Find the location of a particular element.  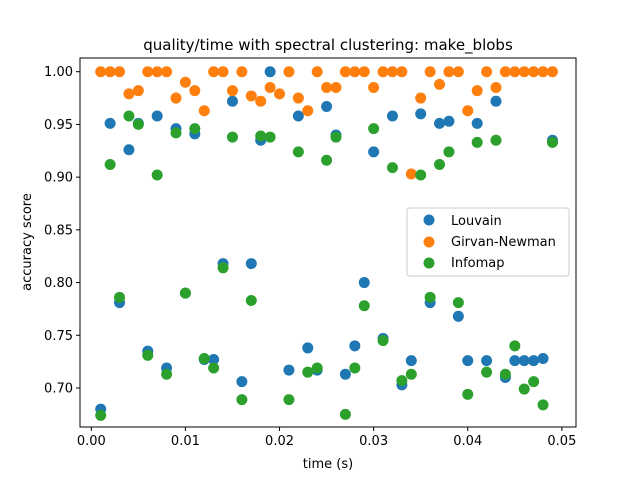

legend-marker-girvan-newman is located at coordinates (429, 242).